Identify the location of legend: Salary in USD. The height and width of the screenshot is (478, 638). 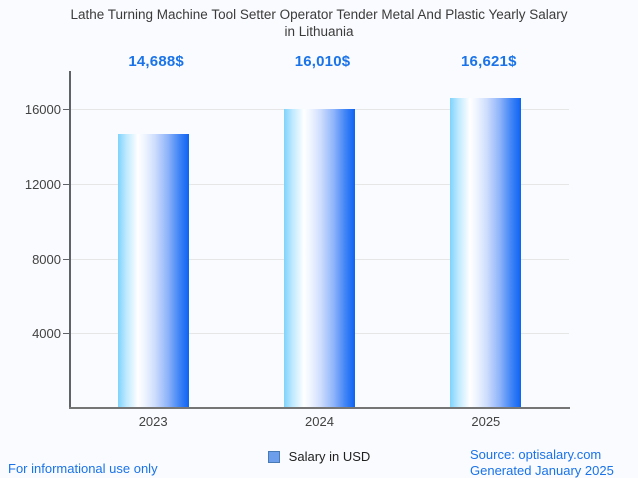
(319, 456).